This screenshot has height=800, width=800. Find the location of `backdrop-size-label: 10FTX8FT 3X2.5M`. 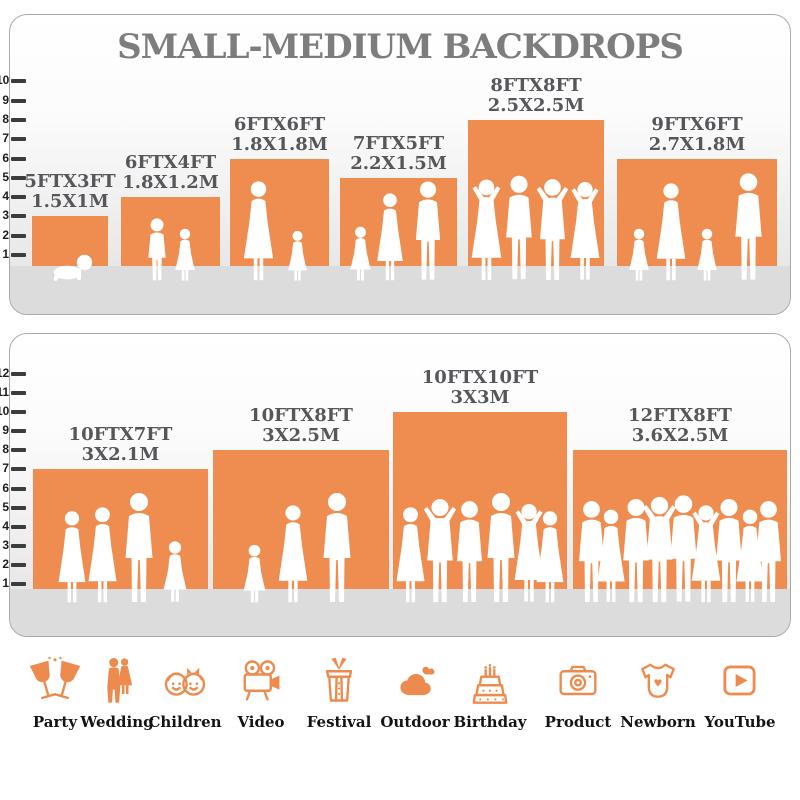

backdrop-size-label: 10FTX8FT 3X2.5M is located at coordinates (301, 425).